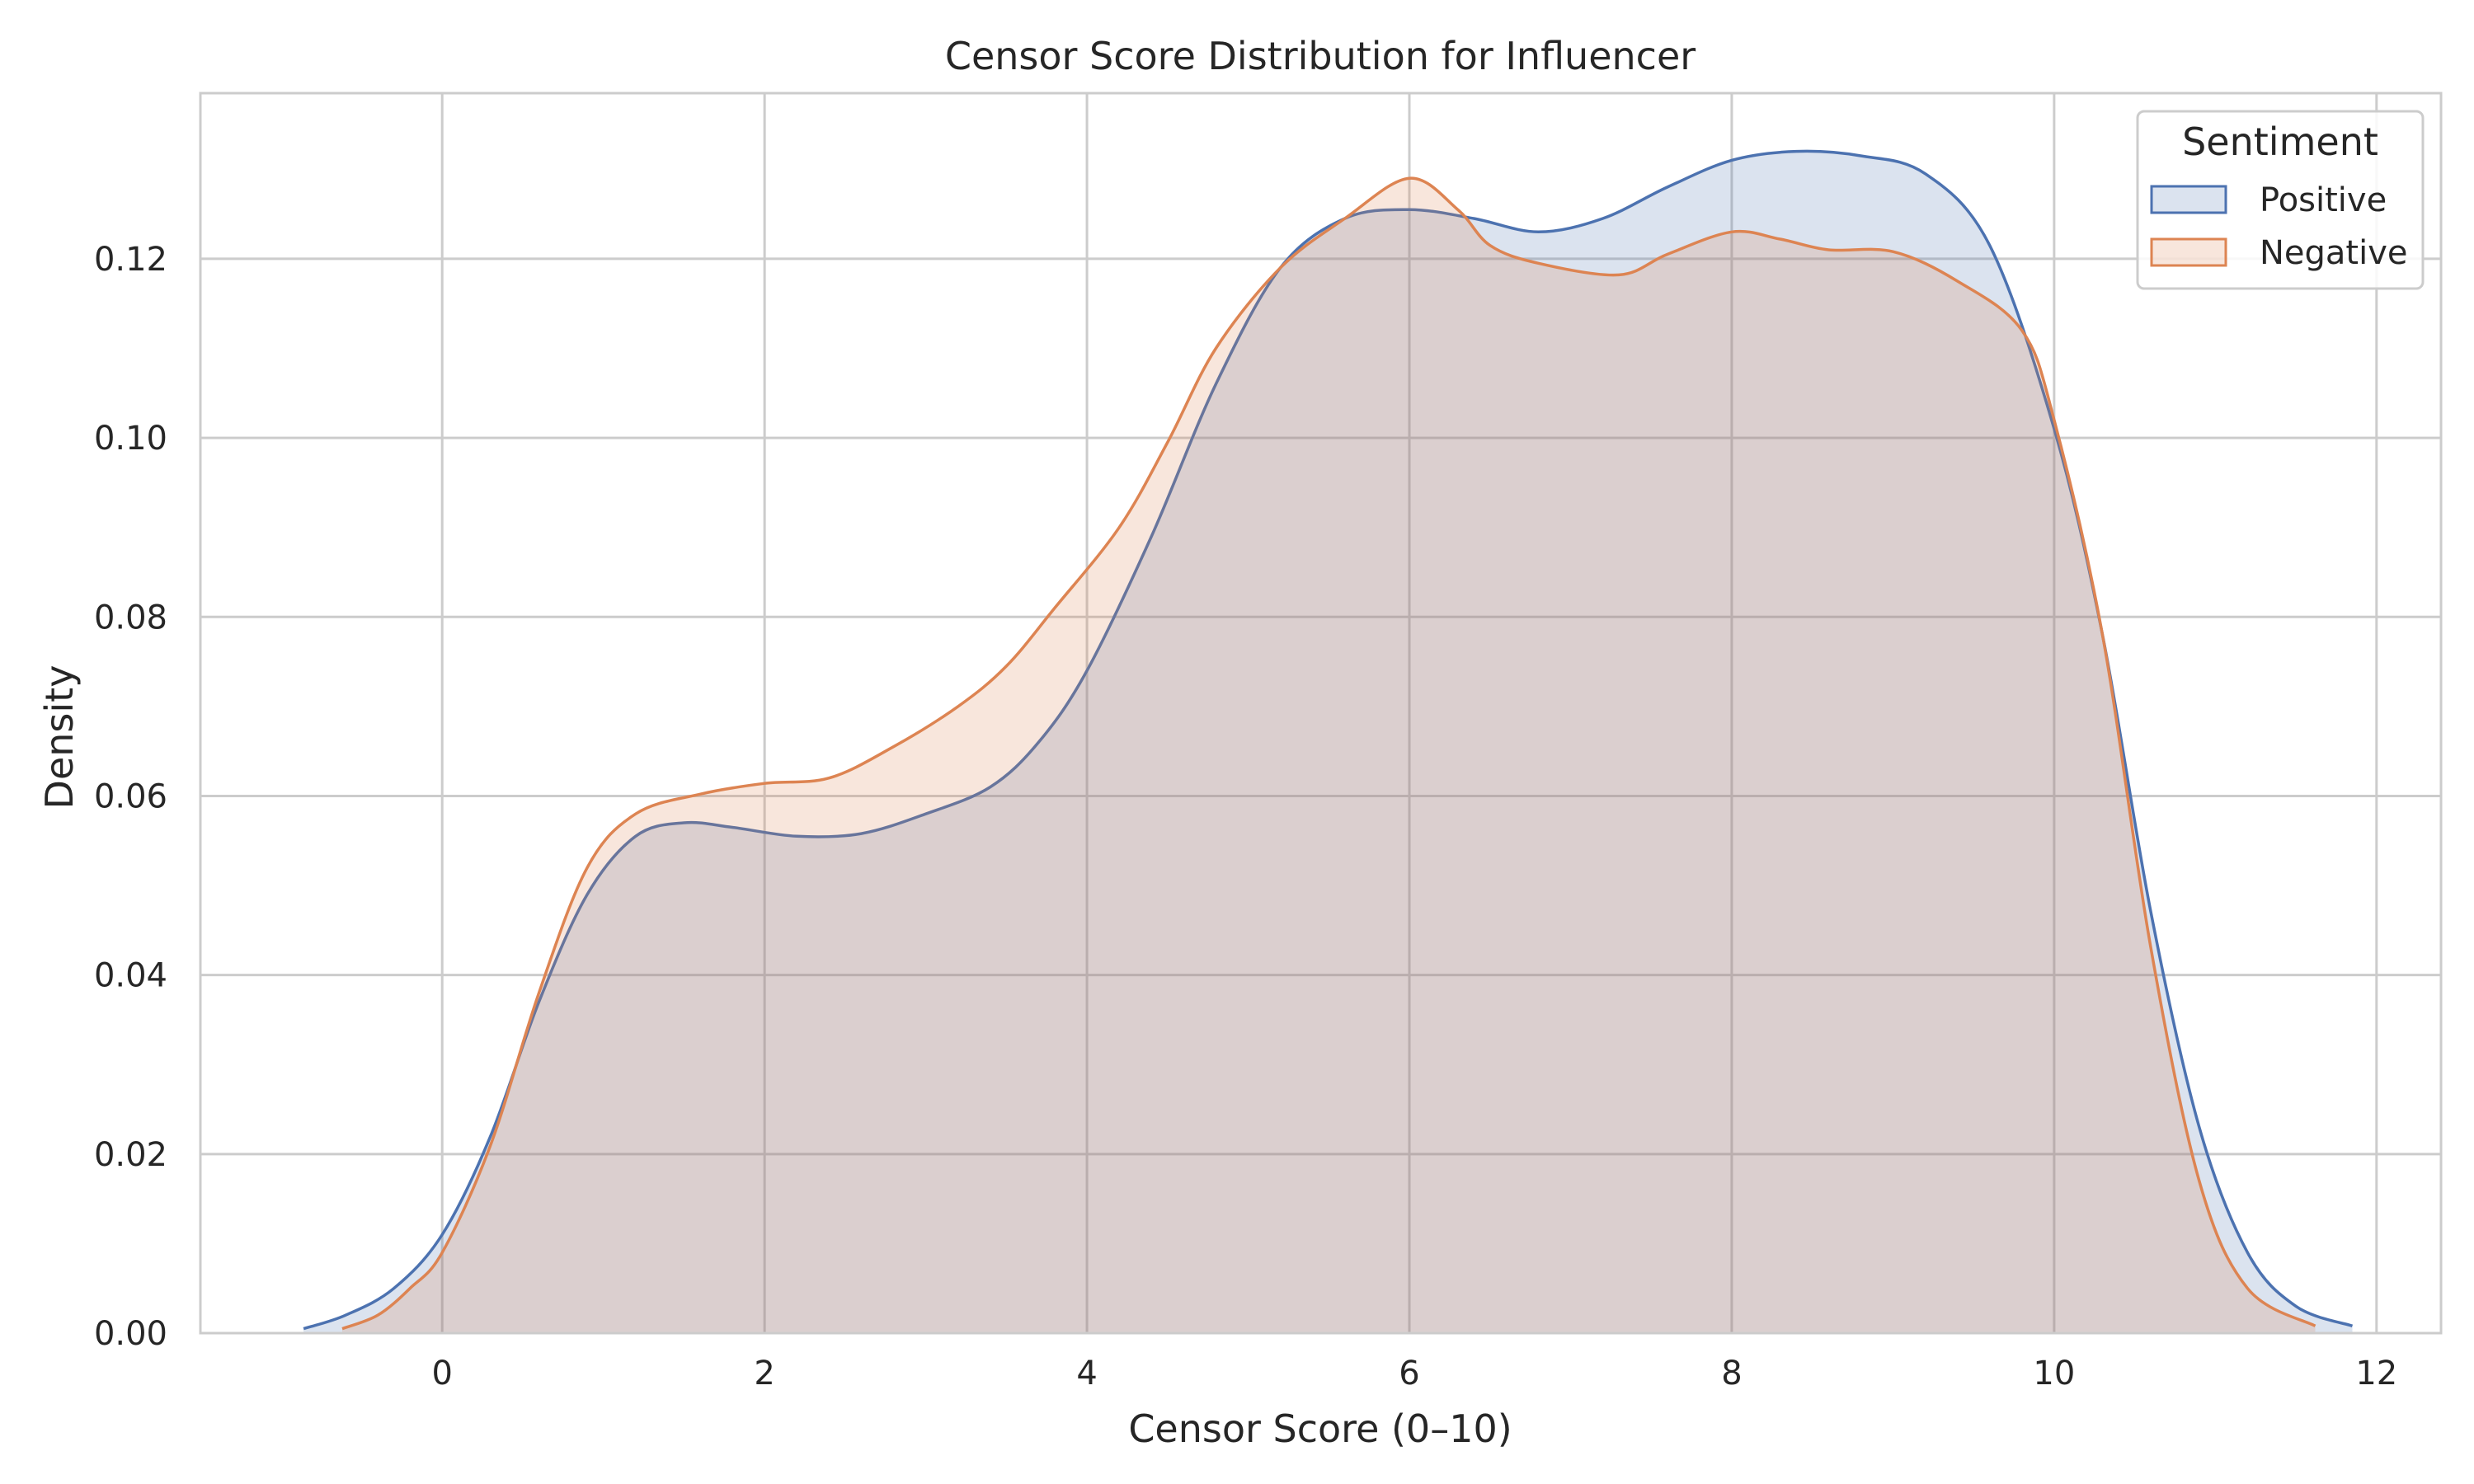 Image resolution: width=2474 pixels, height=1484 pixels. Describe the element at coordinates (2188, 199) in the screenshot. I see `legend-swatch-positive` at that location.